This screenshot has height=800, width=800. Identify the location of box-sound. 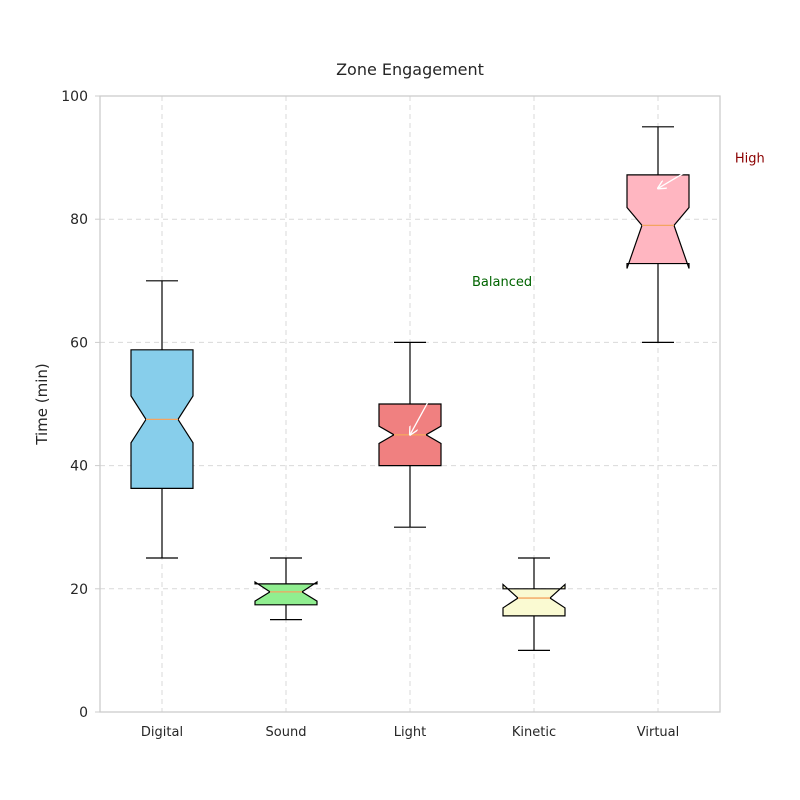
(286, 589).